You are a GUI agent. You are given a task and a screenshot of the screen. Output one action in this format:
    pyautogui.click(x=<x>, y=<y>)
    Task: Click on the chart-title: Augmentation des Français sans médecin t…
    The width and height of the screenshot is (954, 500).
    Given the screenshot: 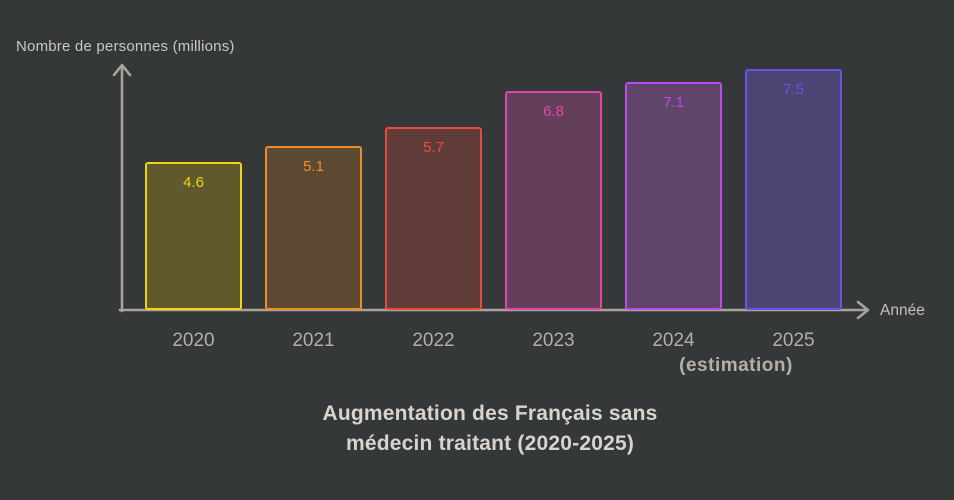 What is the action you would take?
    pyautogui.click(x=490, y=429)
    